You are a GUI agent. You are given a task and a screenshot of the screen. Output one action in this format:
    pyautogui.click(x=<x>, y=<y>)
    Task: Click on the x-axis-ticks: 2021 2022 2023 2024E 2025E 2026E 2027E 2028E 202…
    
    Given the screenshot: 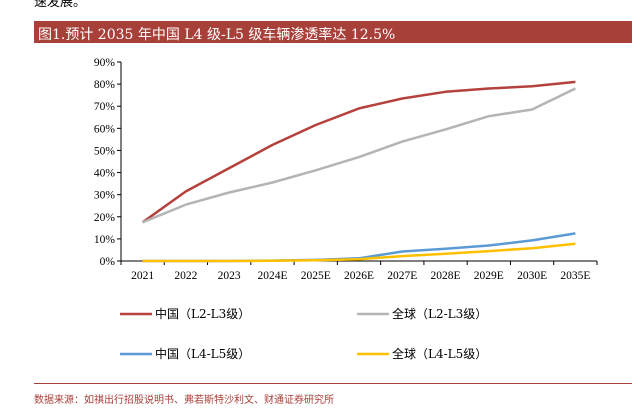 What is the action you would take?
    pyautogui.click(x=359, y=271)
    